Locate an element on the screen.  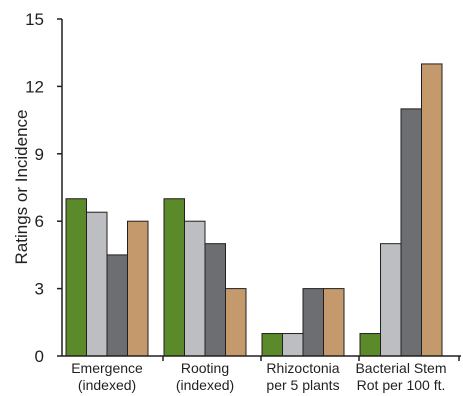
y-tick-label: 6 is located at coordinates (39, 221).